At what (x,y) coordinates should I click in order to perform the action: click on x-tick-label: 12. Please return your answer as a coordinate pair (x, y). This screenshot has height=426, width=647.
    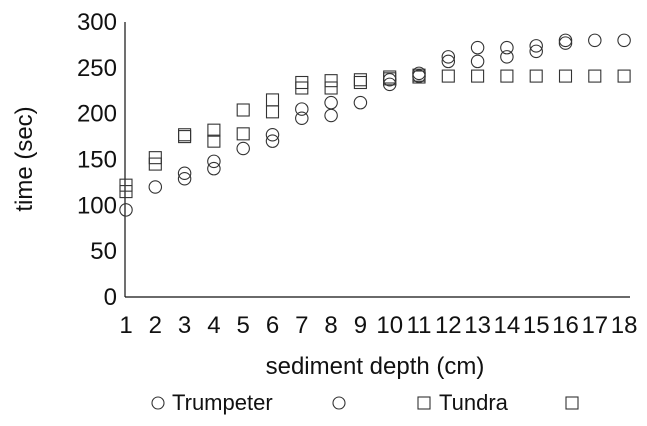
    Looking at the image, I should click on (448, 325).